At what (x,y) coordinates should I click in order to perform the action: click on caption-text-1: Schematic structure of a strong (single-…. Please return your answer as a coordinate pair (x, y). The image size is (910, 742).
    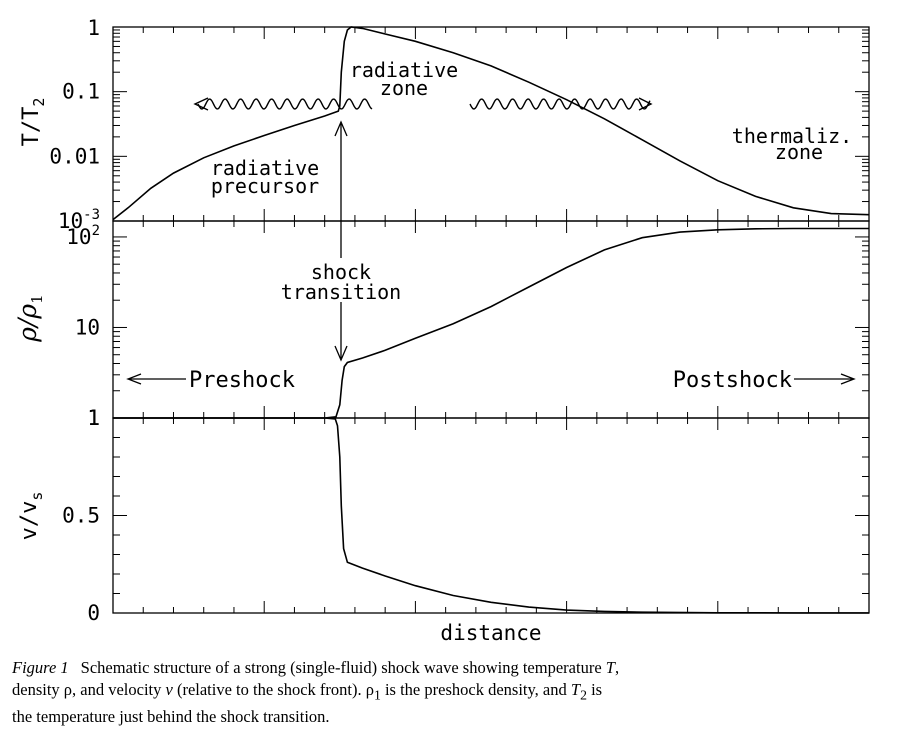
    Looking at the image, I should click on (343, 667).